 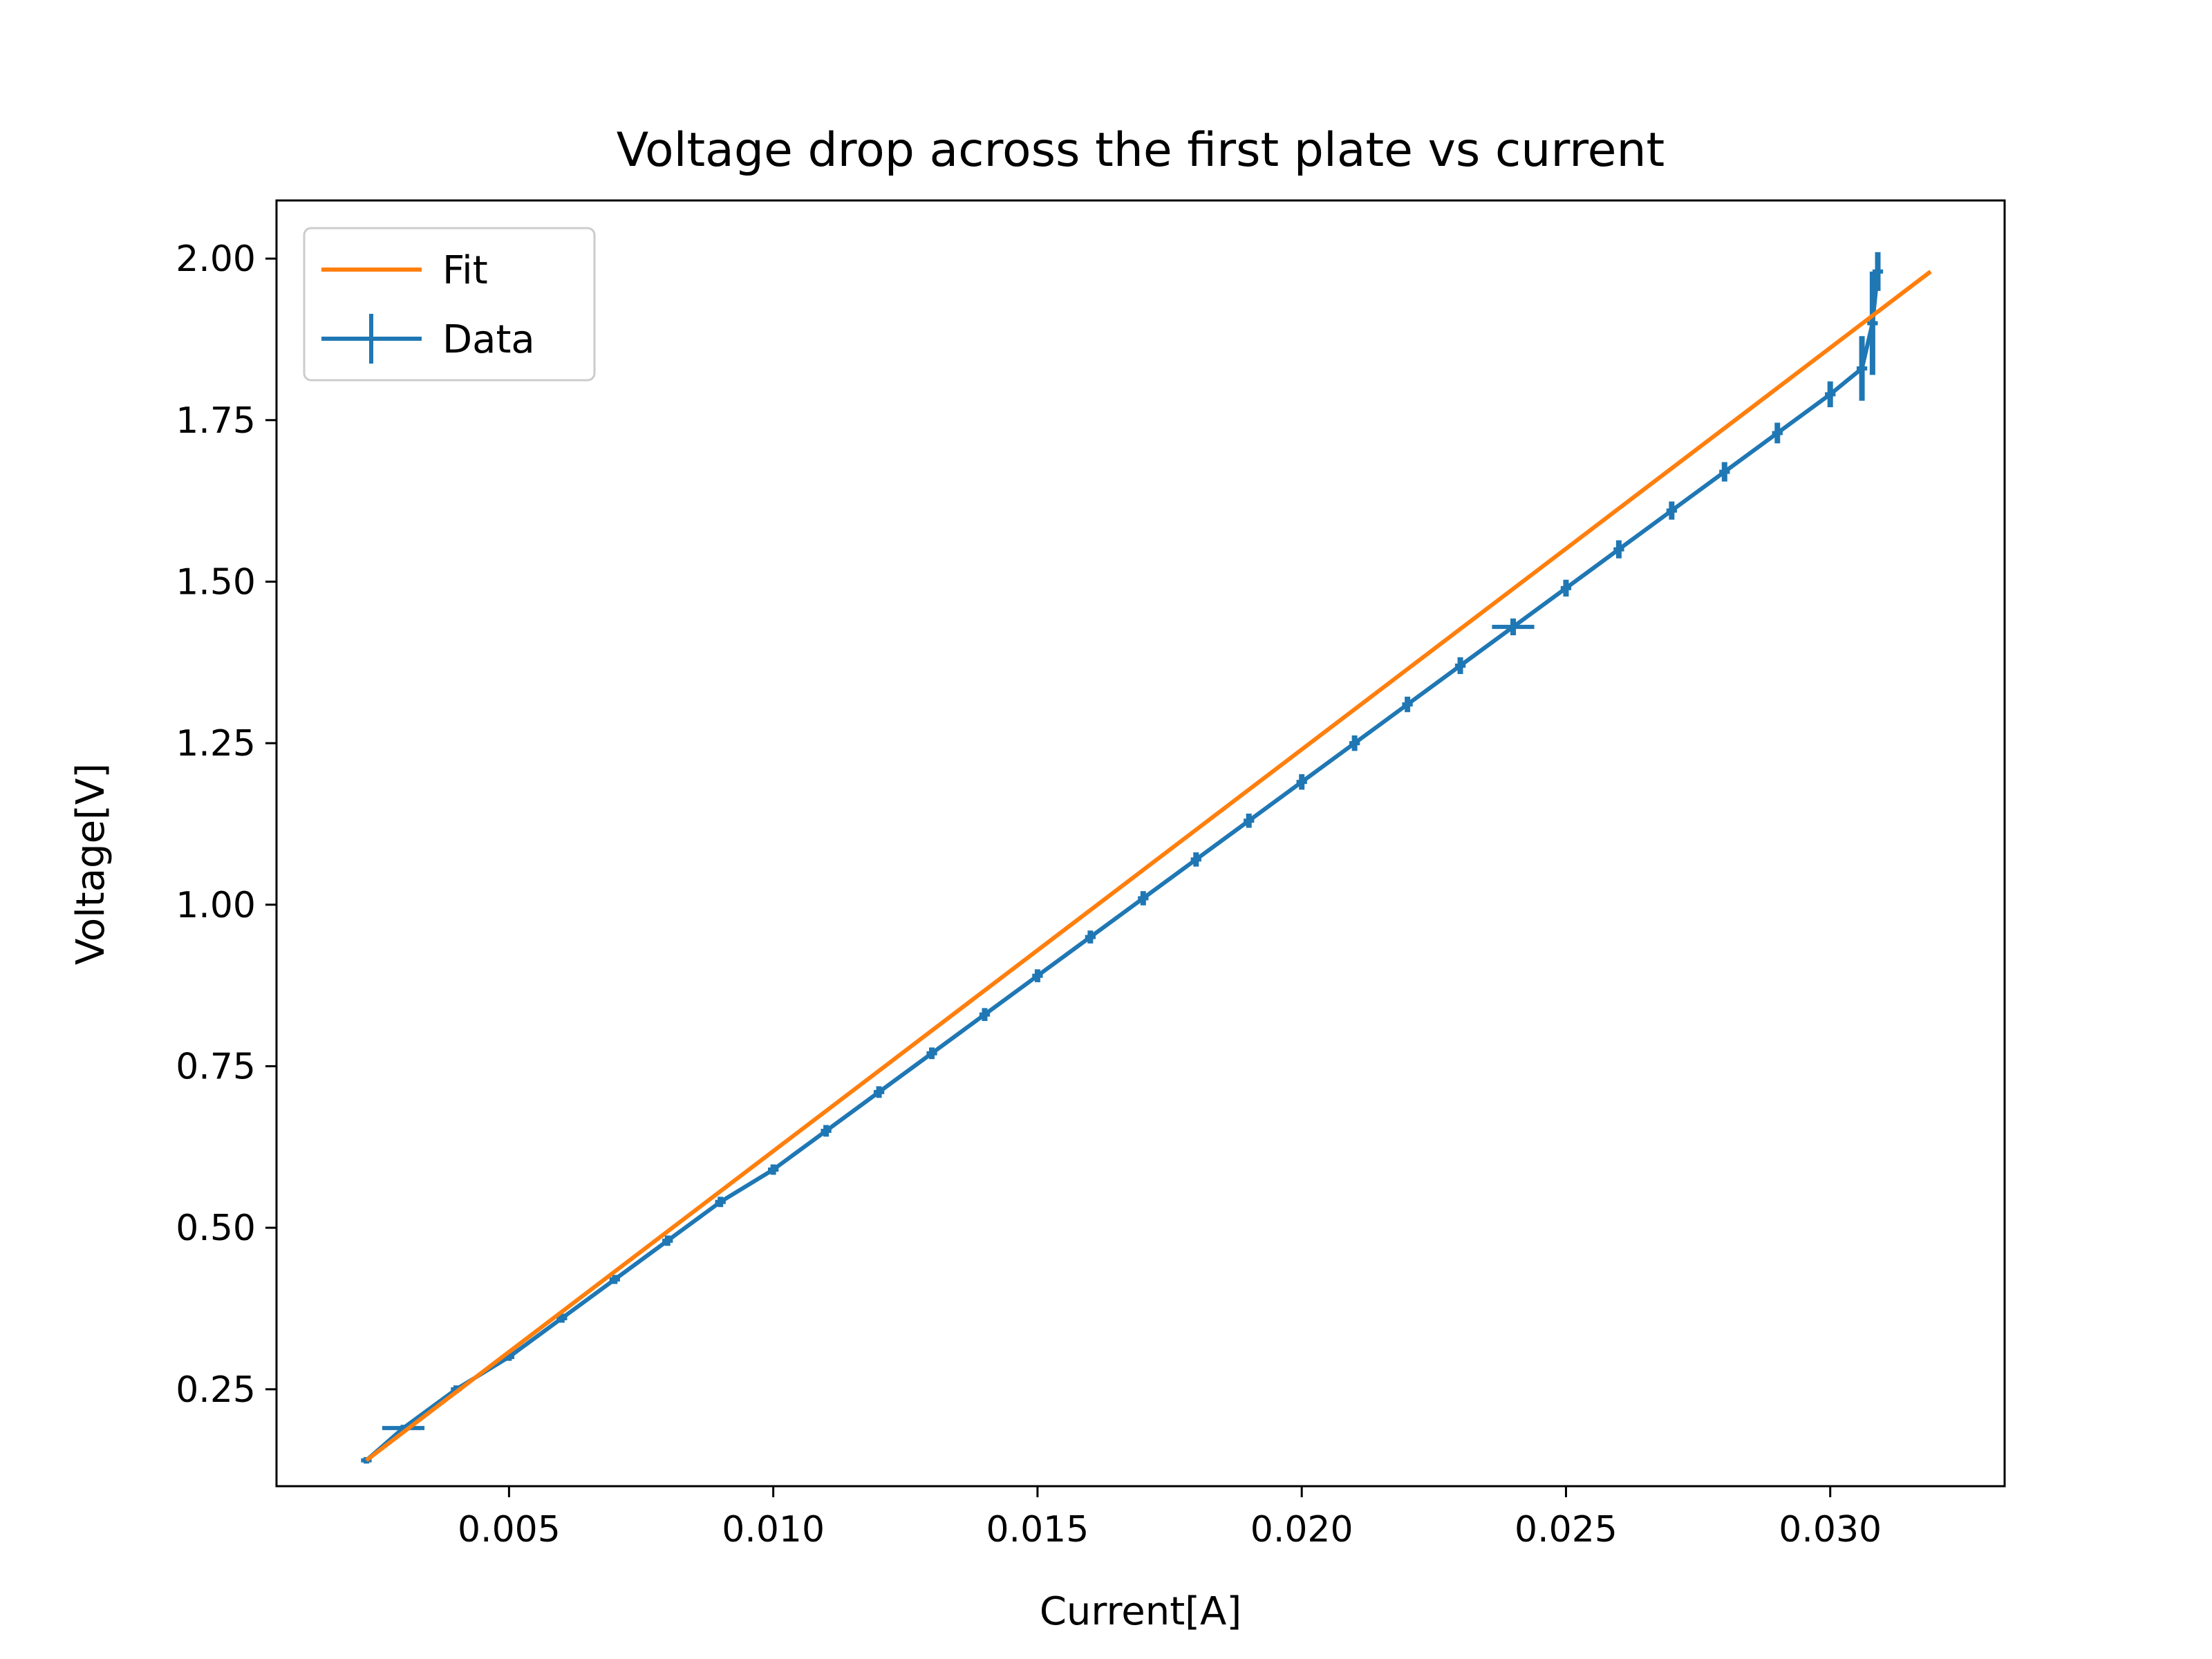 What do you see at coordinates (216, 1228) in the screenshot?
I see `y-tick-label: 0.50` at bounding box center [216, 1228].